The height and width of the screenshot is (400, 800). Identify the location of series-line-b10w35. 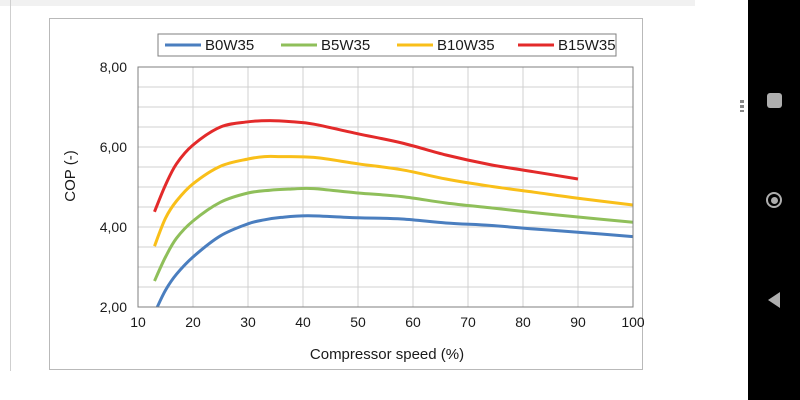
(393, 200).